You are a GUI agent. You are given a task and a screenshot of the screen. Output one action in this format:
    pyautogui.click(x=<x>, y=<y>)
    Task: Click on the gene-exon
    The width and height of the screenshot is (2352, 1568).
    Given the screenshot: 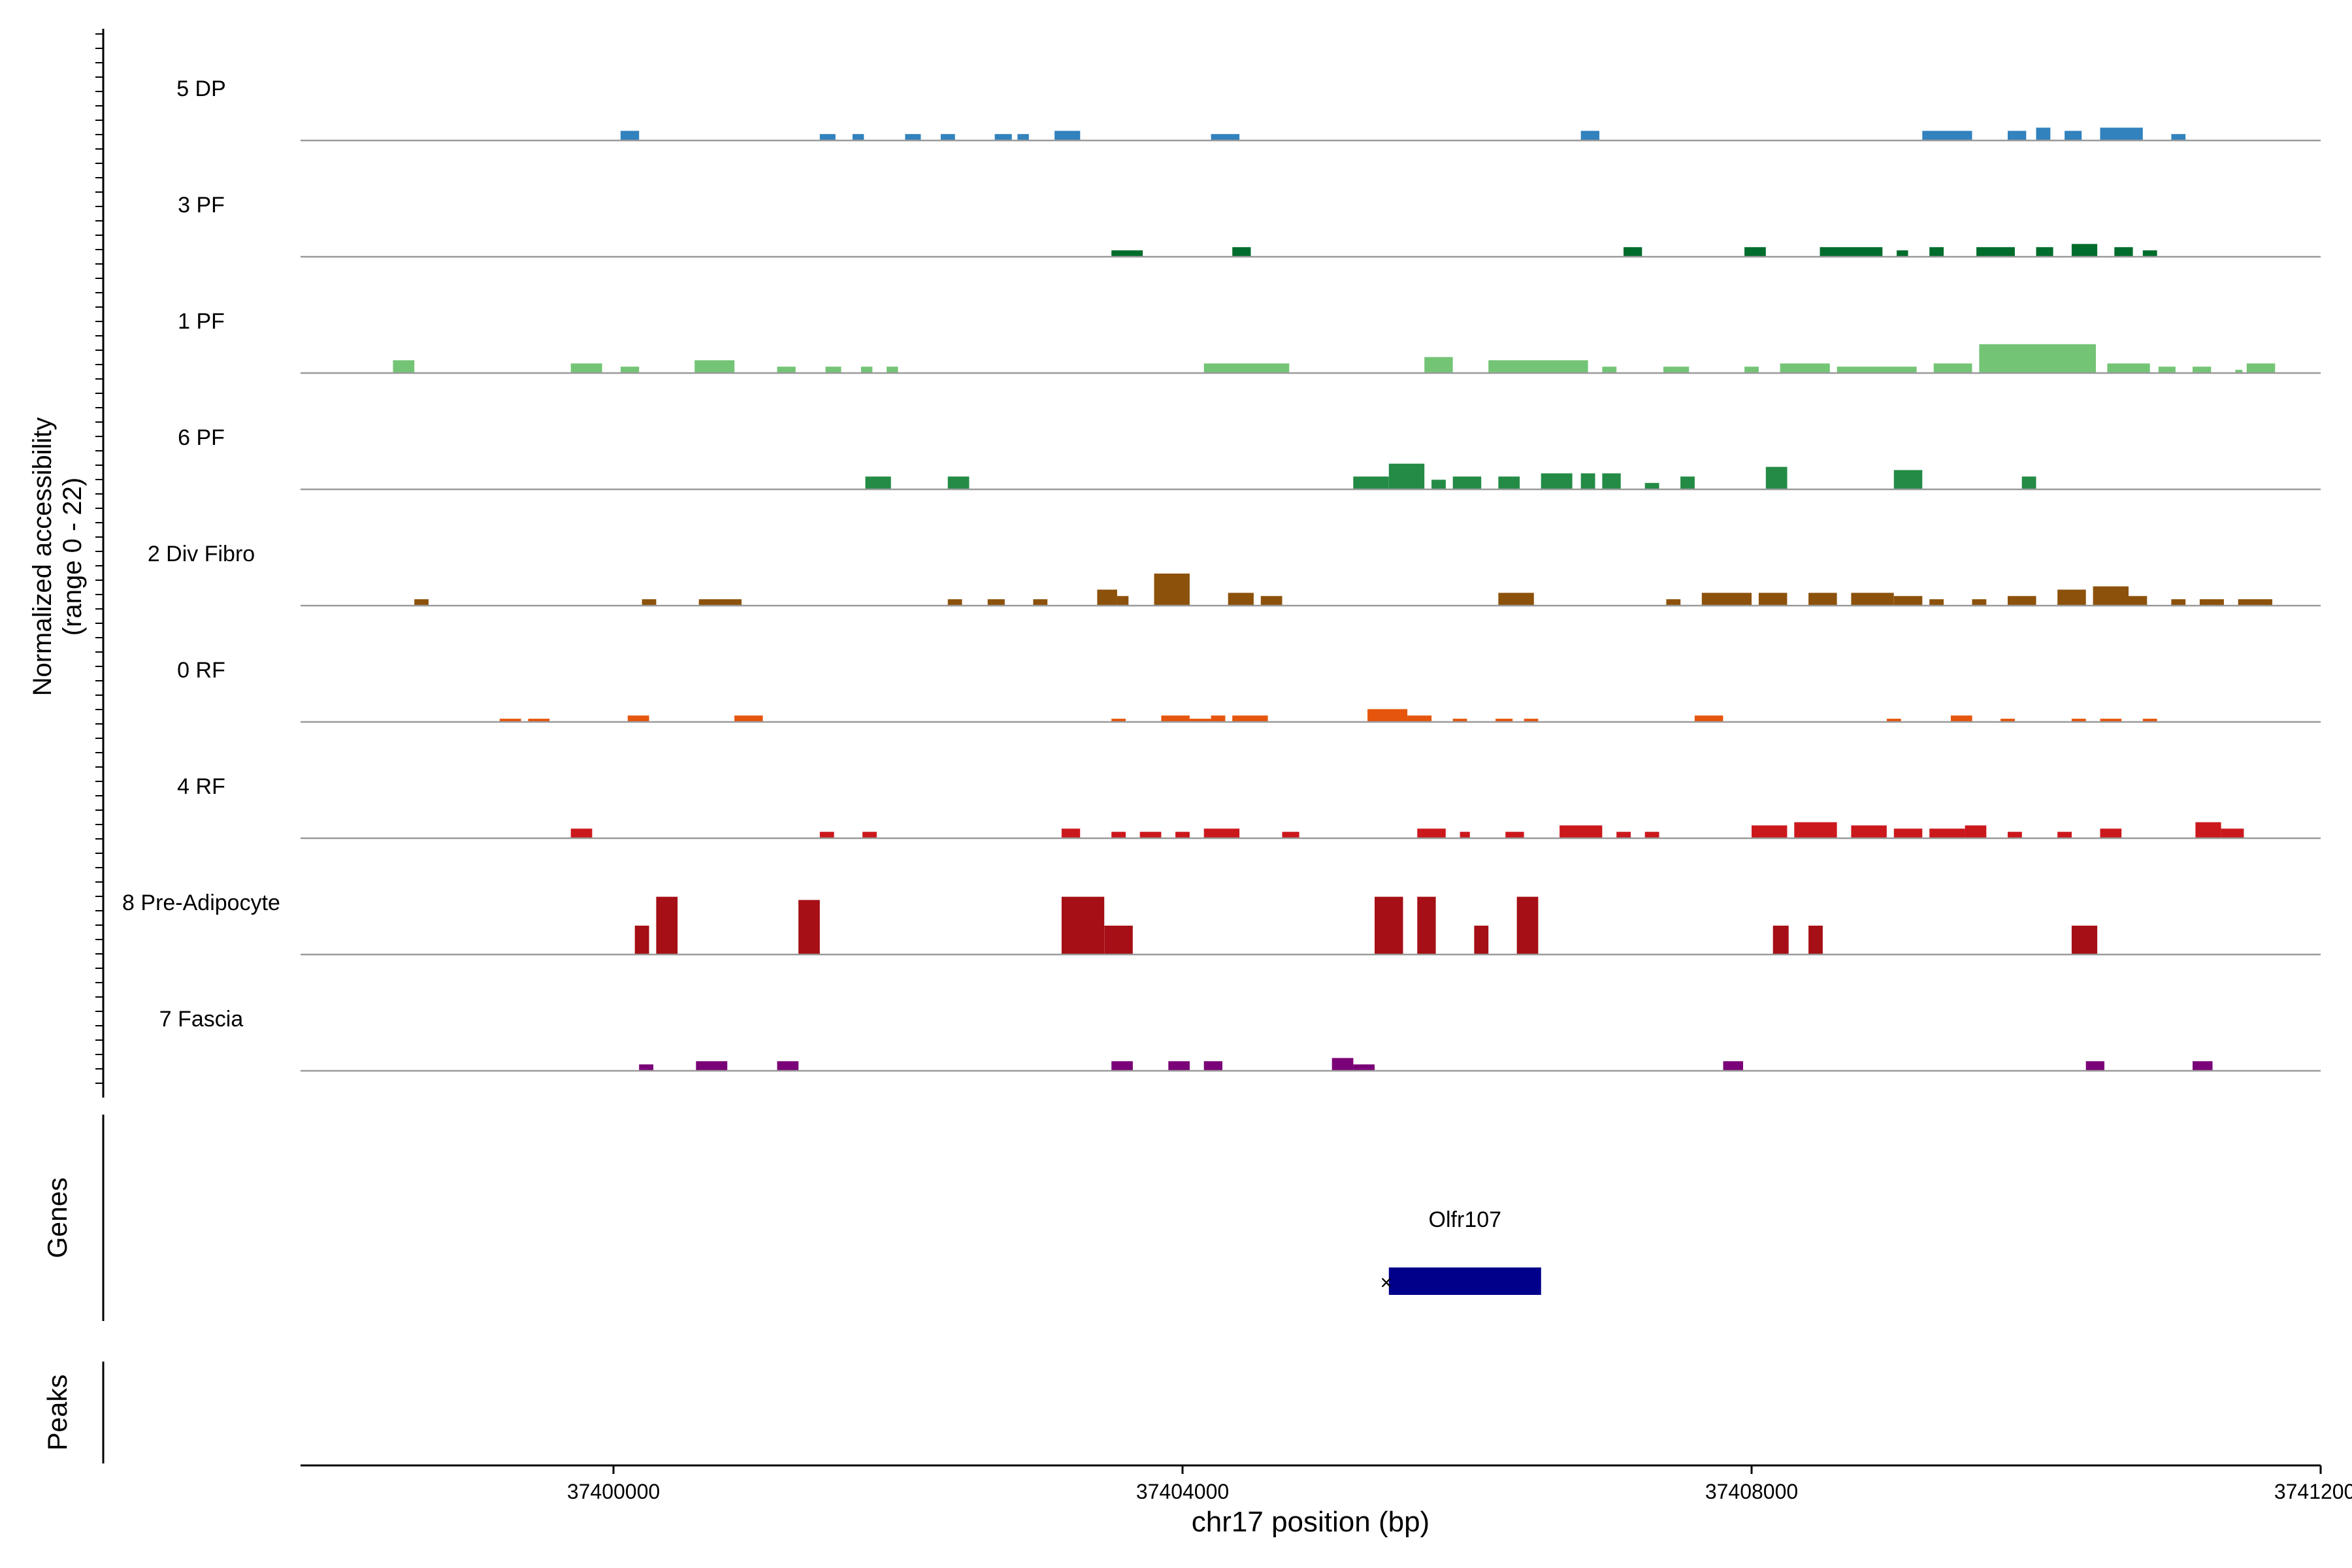 What is the action you would take?
    pyautogui.click(x=1464, y=1281)
    